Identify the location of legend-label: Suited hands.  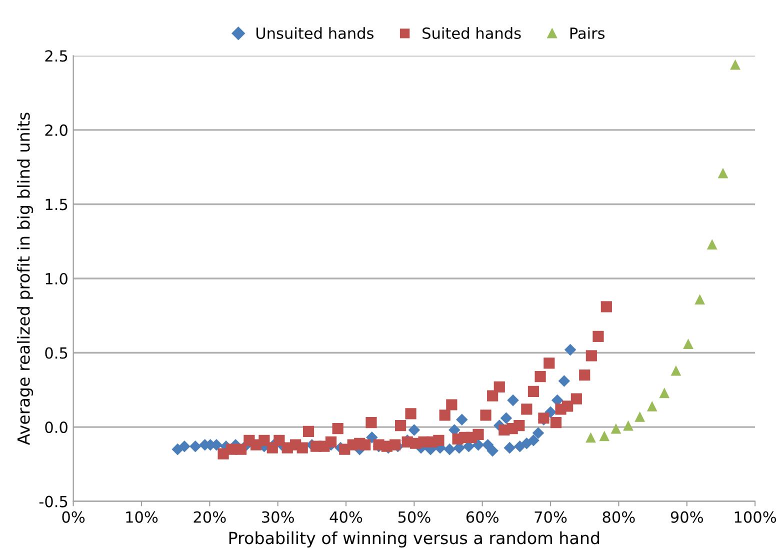
(471, 33).